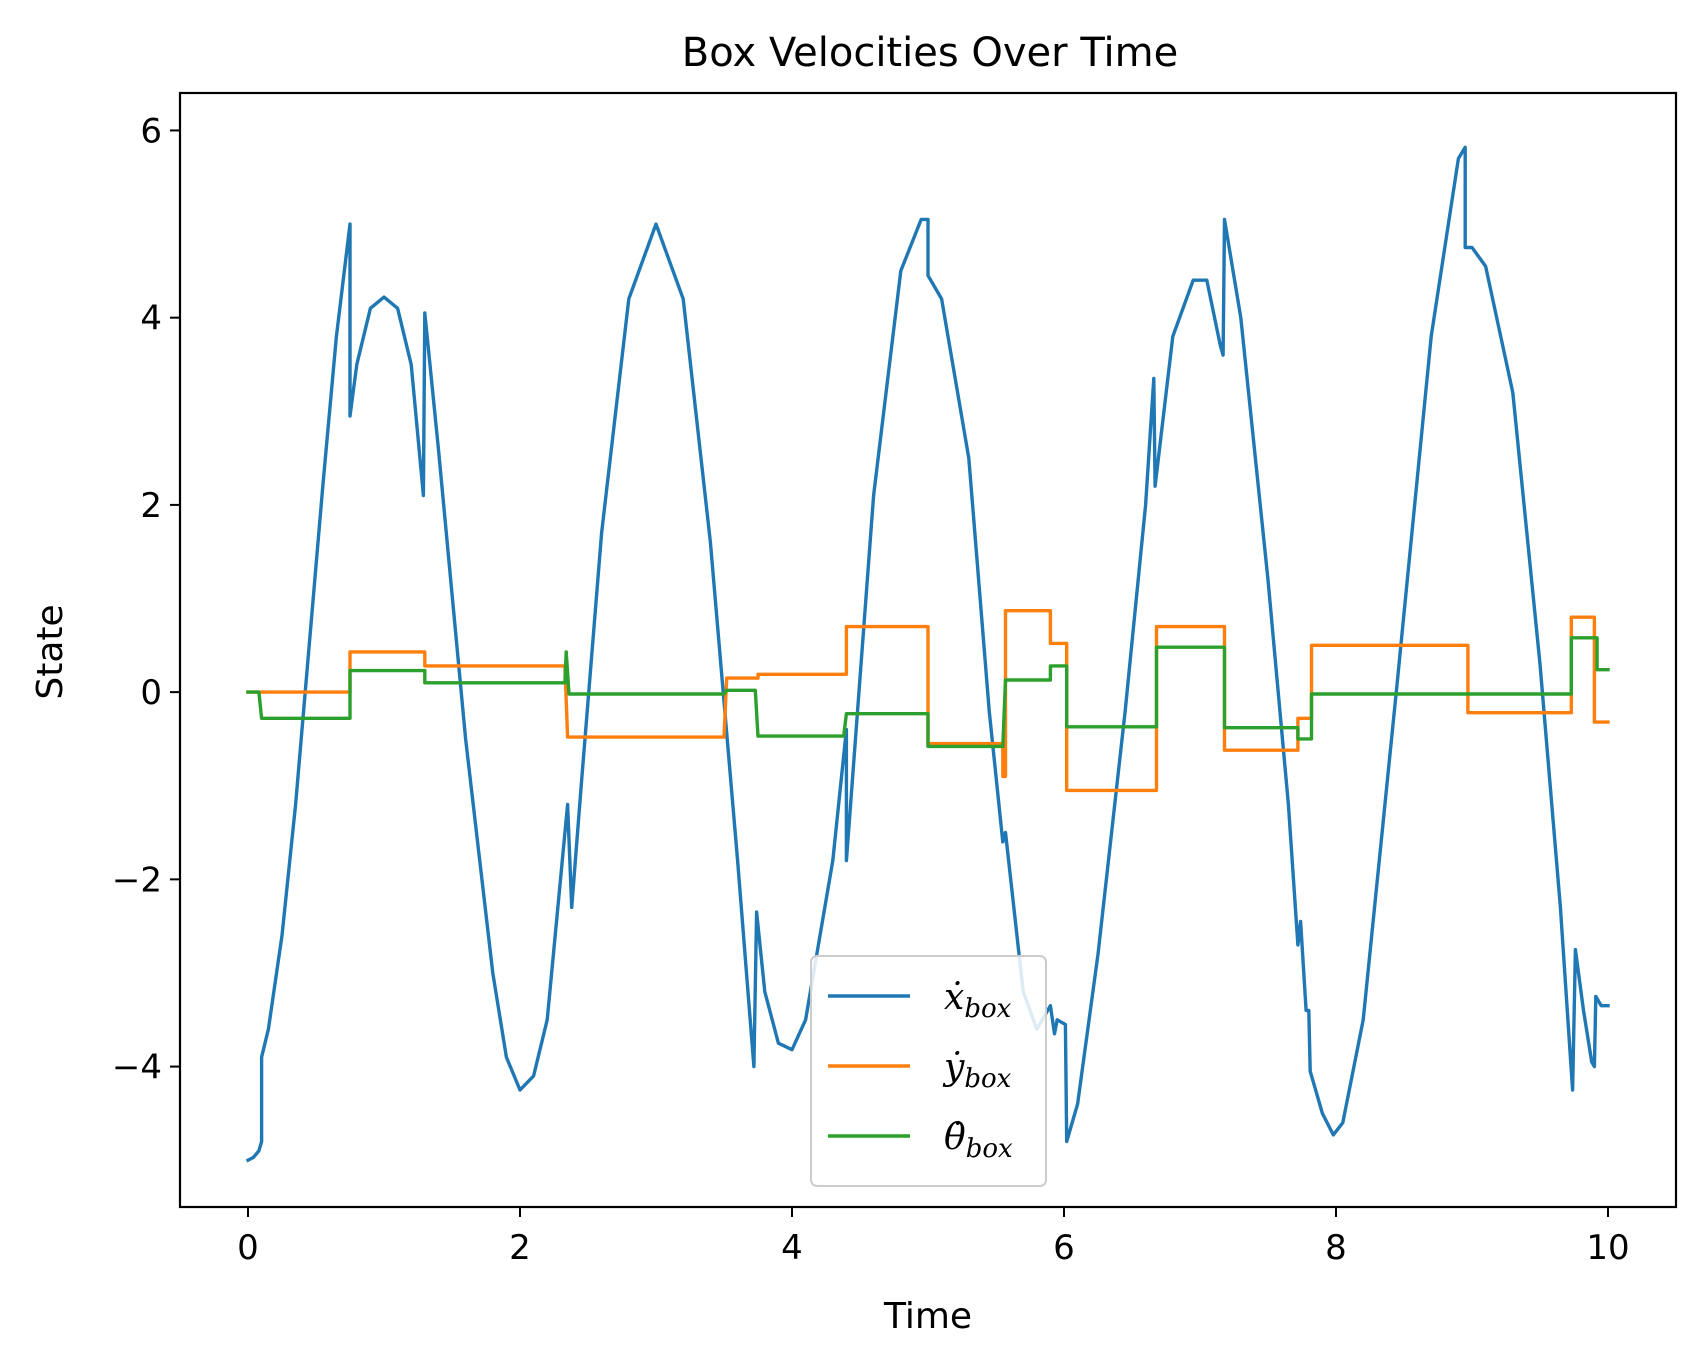 This screenshot has width=1697, height=1361. I want to click on x-tick-label: 6, so click(1064, 1248).